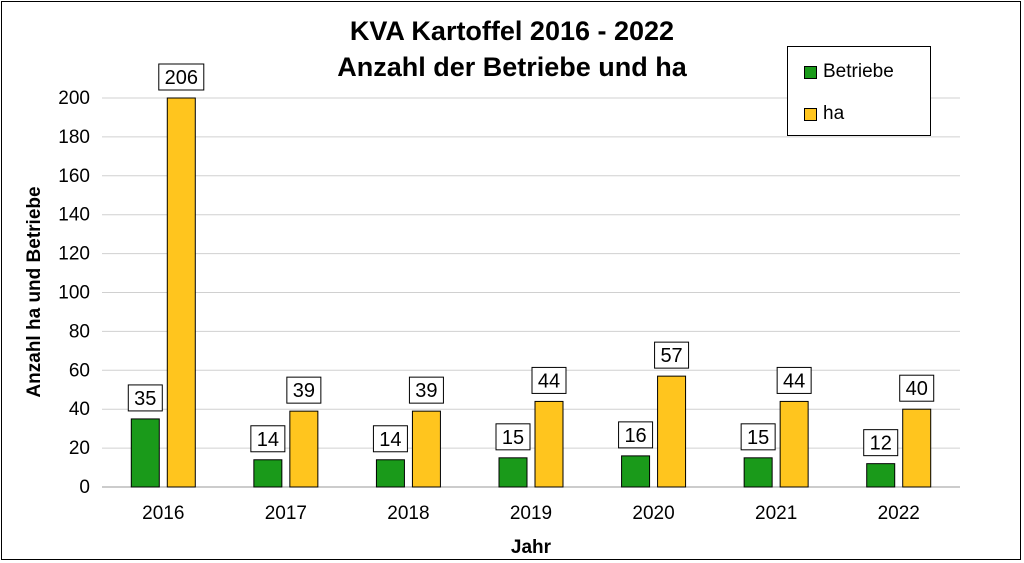  Describe the element at coordinates (653, 513) in the screenshot. I see `x-tick-label: 2020` at that location.